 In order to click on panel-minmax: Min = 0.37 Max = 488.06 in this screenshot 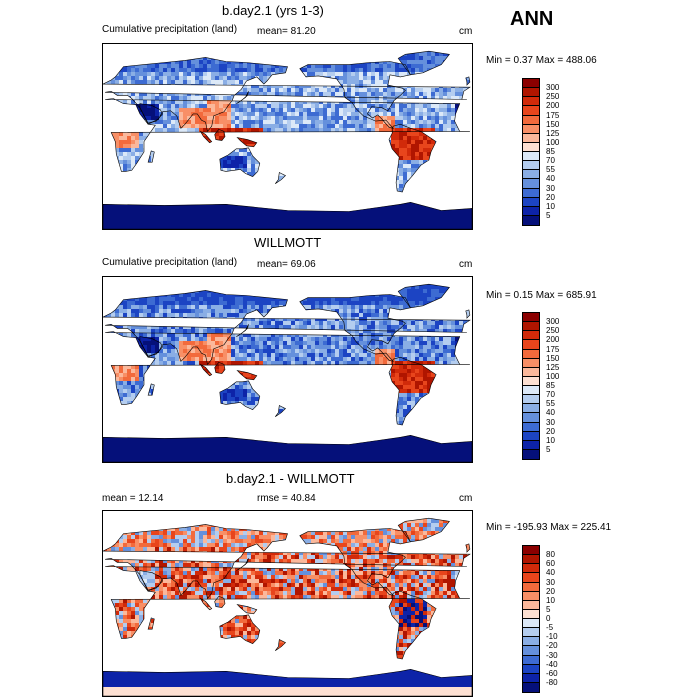, I will do `click(541, 60)`.